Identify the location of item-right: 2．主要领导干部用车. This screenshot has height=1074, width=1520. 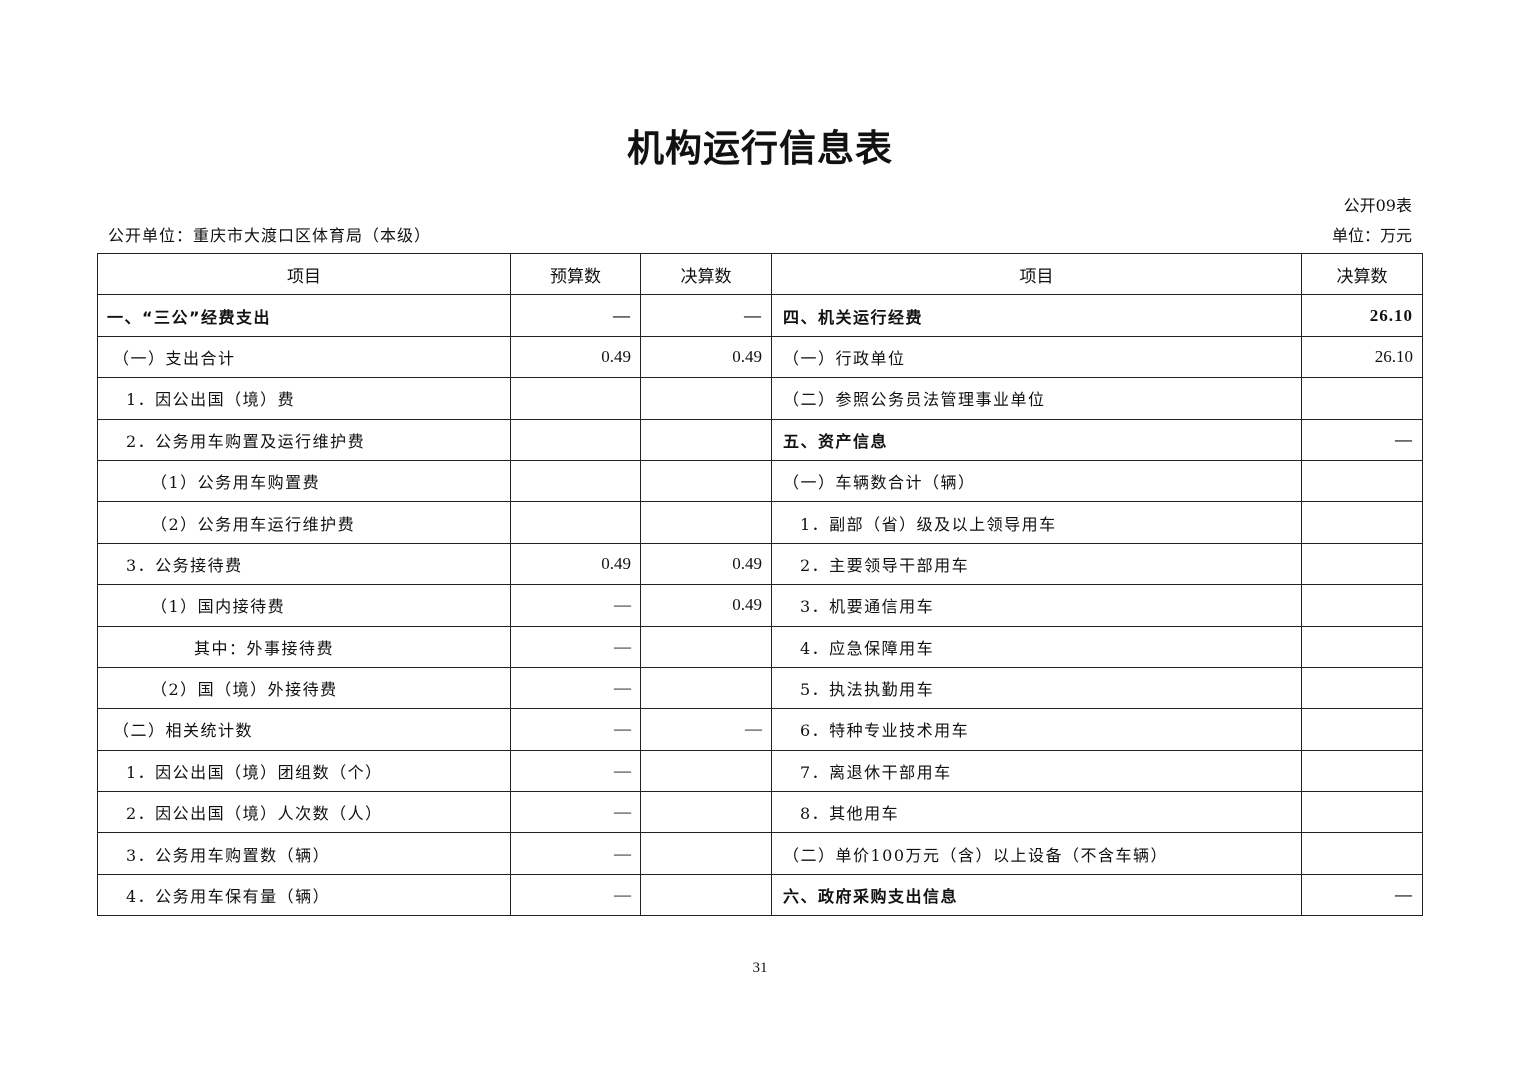
(1036, 564).